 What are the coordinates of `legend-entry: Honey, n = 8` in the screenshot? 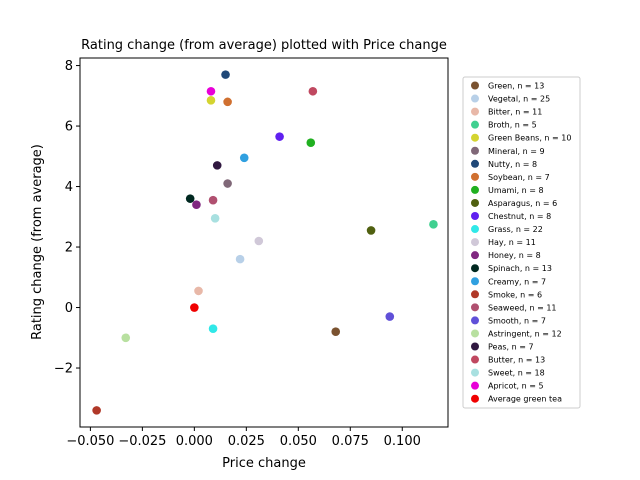 It's located at (514, 255).